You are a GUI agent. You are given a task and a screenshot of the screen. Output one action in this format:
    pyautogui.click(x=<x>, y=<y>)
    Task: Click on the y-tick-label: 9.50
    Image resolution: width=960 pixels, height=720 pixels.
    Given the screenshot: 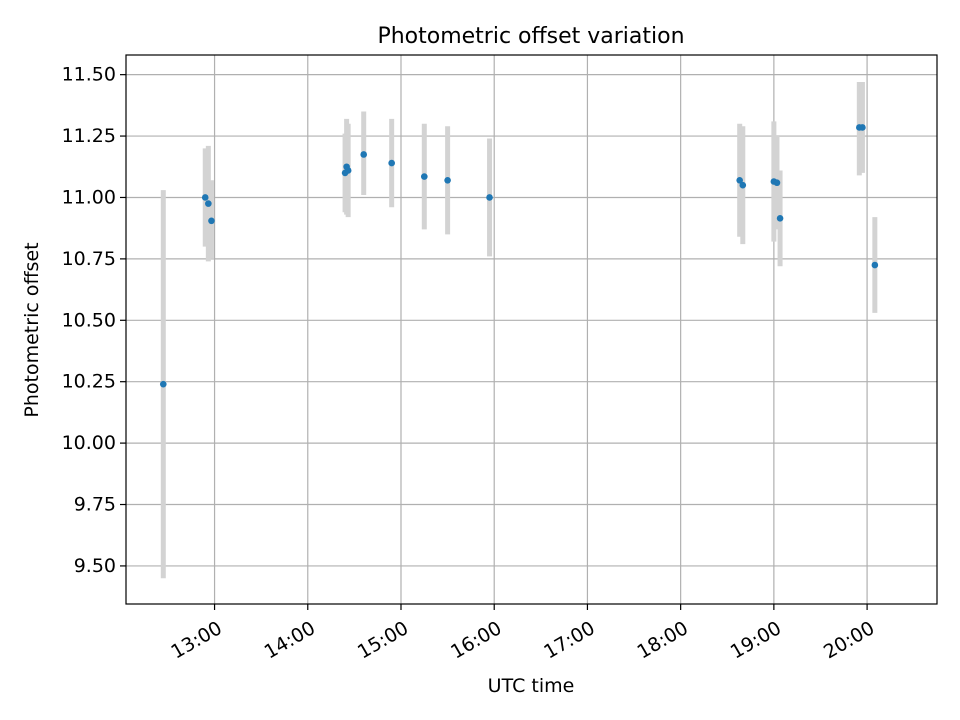 What is the action you would take?
    pyautogui.click(x=95, y=566)
    